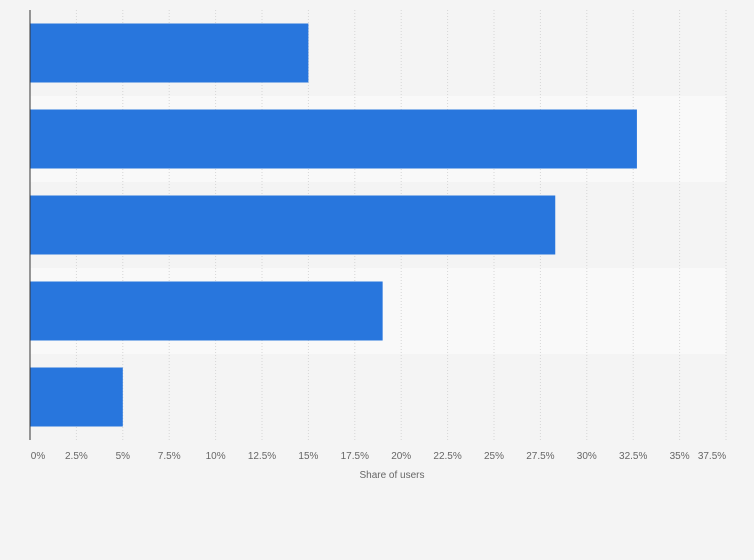 The image size is (754, 560). What do you see at coordinates (123, 456) in the screenshot?
I see `x-tick-label: 5%` at bounding box center [123, 456].